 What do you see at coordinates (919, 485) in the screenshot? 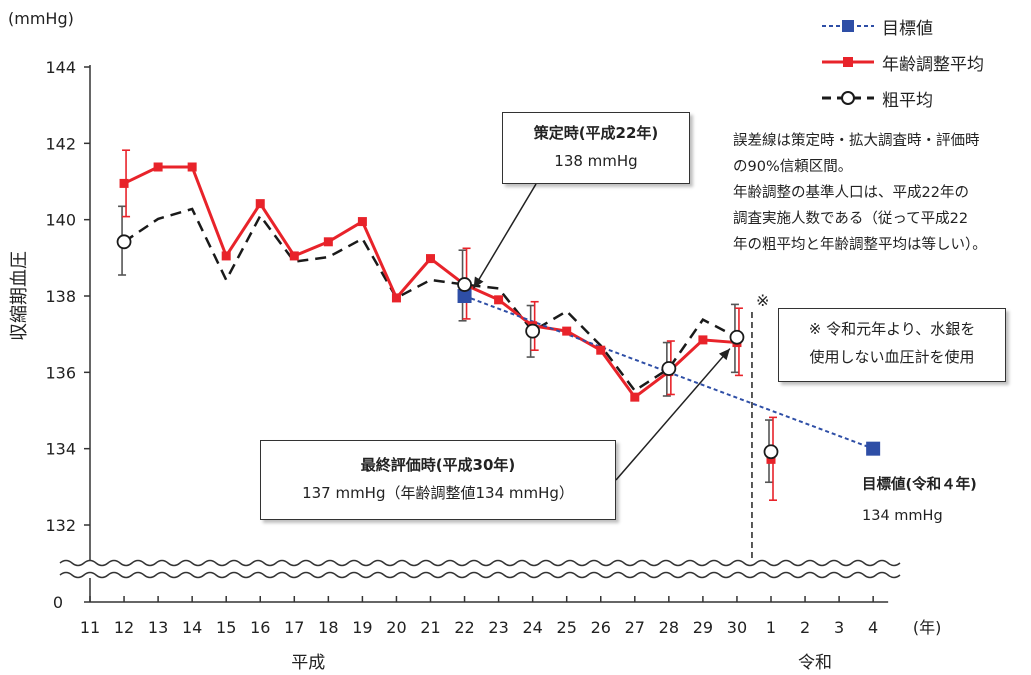
I see `target-title: 目標値(令和４年)` at bounding box center [919, 485].